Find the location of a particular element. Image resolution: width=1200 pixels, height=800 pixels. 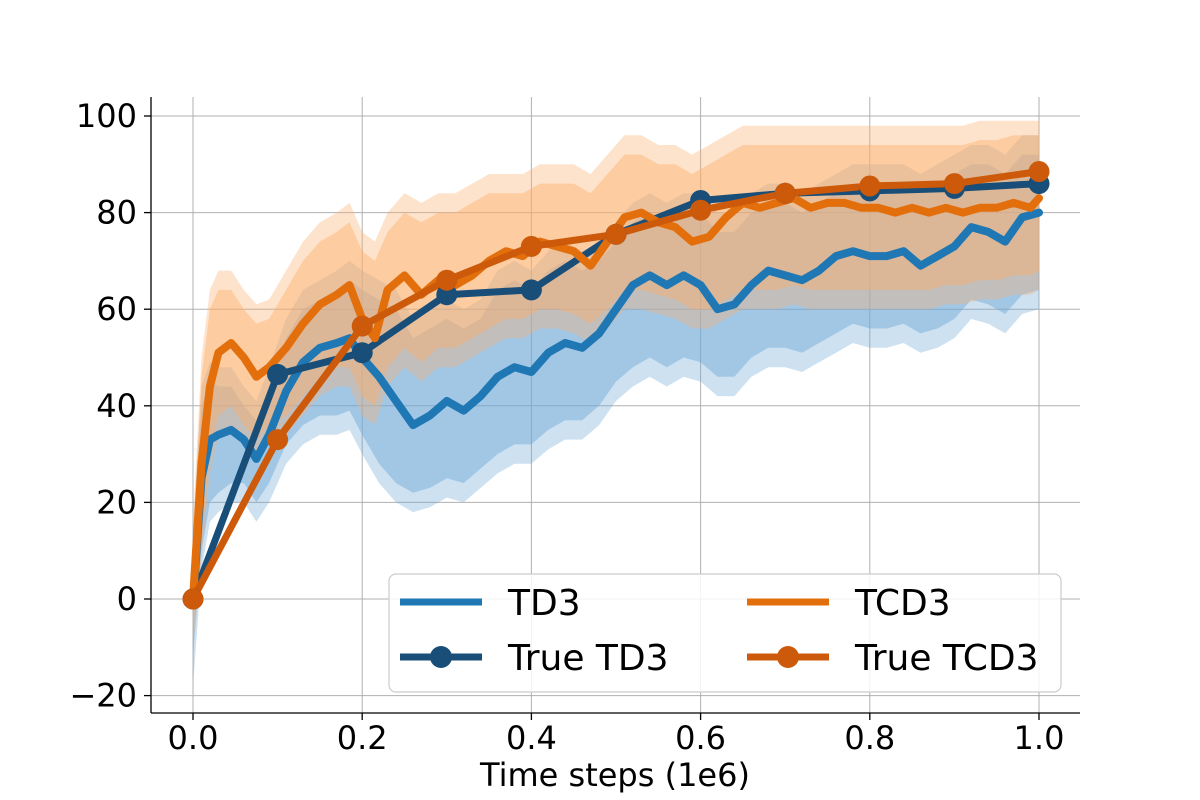

legend-frame is located at coordinates (725, 633).